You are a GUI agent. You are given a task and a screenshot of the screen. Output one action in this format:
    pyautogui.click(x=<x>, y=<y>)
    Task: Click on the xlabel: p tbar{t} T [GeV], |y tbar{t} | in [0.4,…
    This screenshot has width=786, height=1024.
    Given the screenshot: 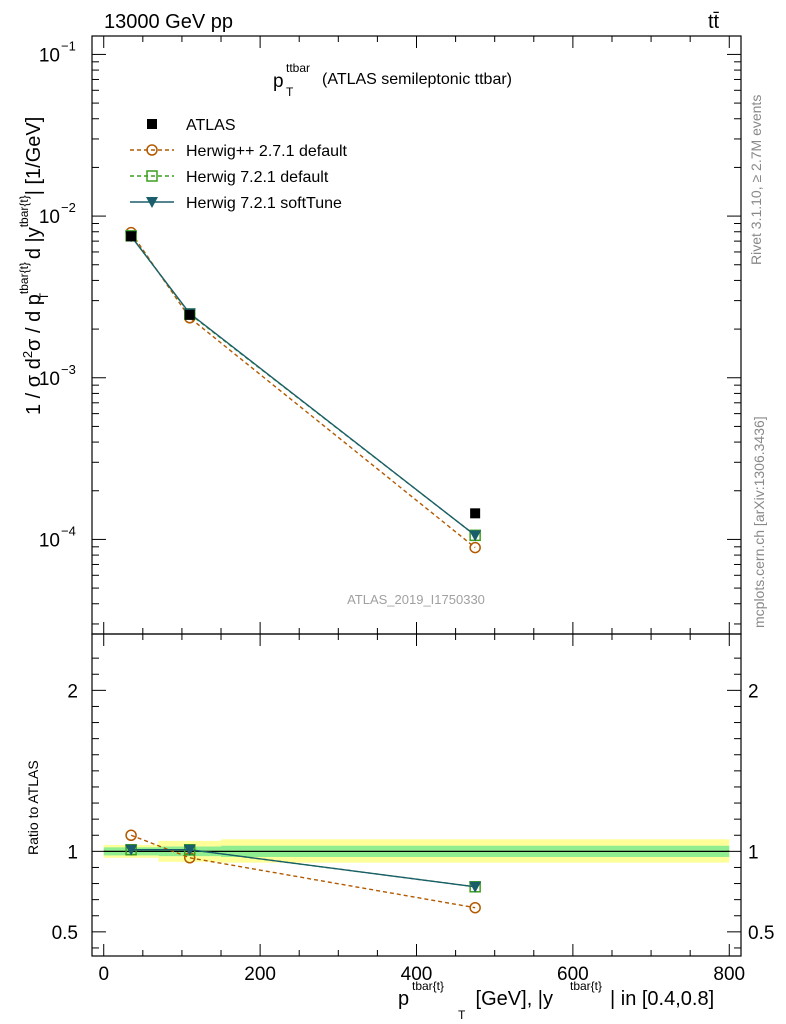 What is the action you would take?
    pyautogui.click(x=556, y=1000)
    